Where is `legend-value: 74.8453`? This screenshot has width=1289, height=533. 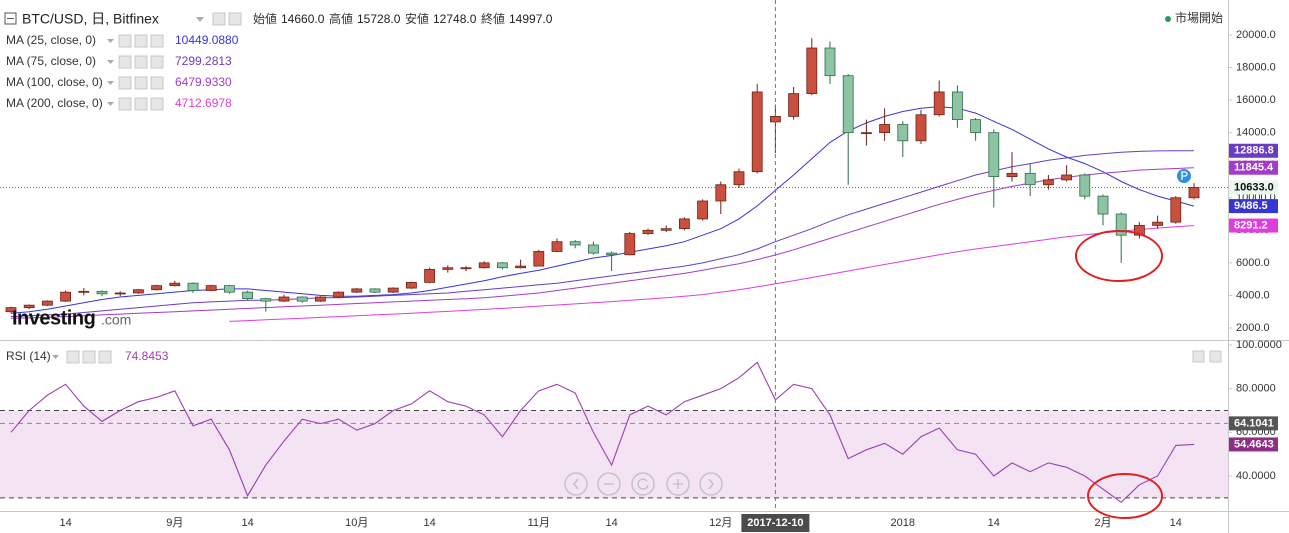
legend-value: 74.8453 is located at coordinates (147, 356).